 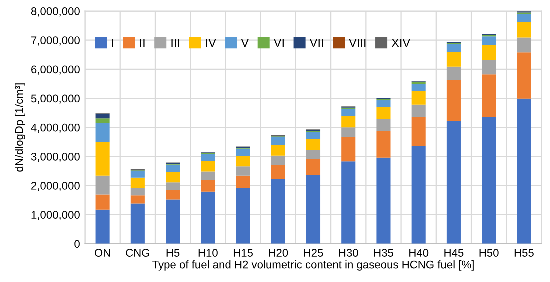 What do you see at coordinates (419, 253) in the screenshot?
I see `x-tick-label: H40` at bounding box center [419, 253].